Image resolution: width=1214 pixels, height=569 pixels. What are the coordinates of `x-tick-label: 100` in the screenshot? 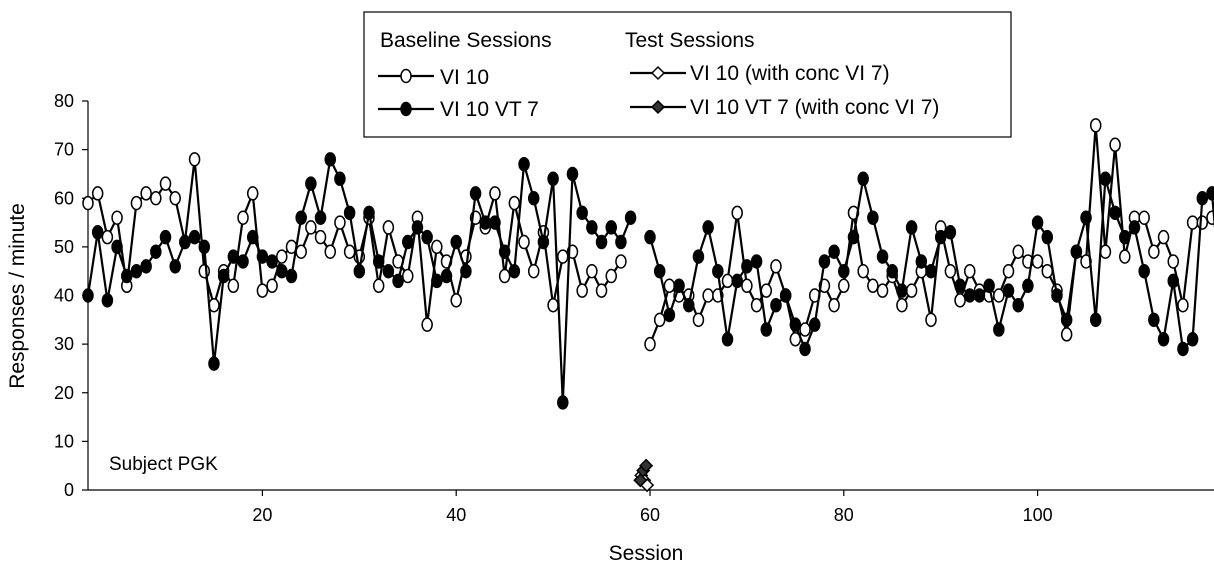 It's located at (1038, 515).